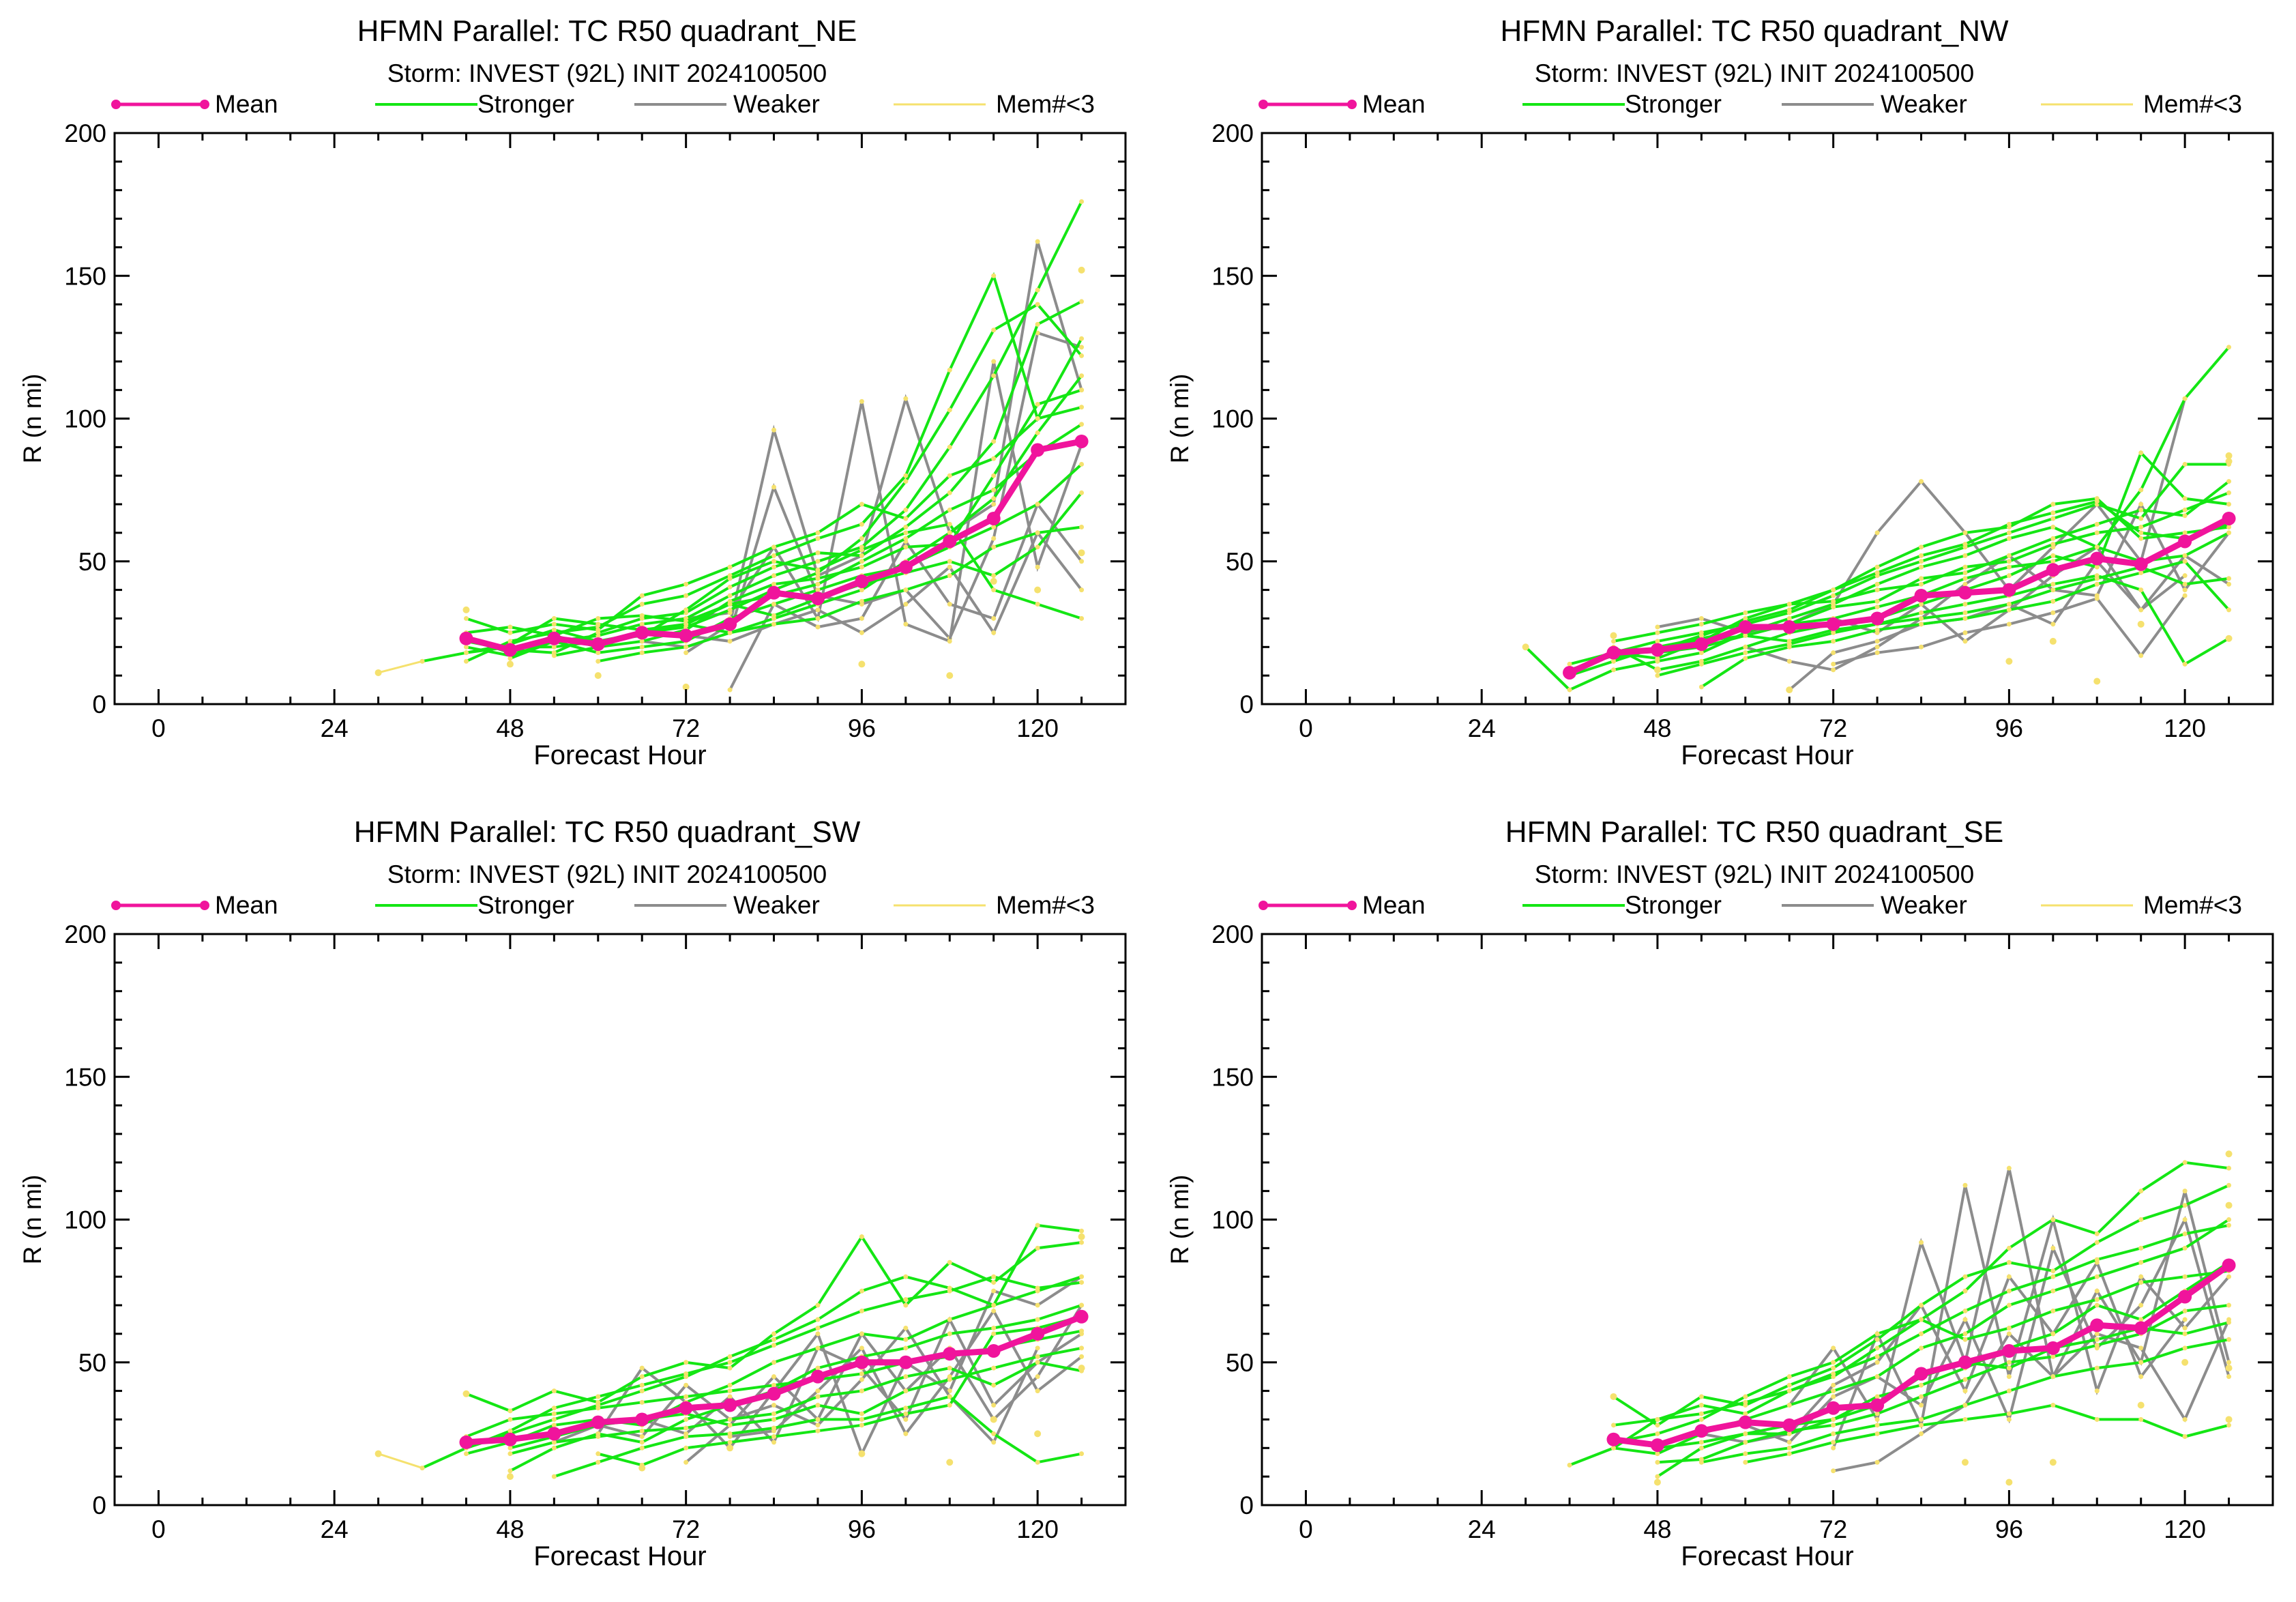 Image resolution: width=2296 pixels, height=1602 pixels. I want to click on legend: Mean Stronger Weaker Mem#<3, so click(603, 905).